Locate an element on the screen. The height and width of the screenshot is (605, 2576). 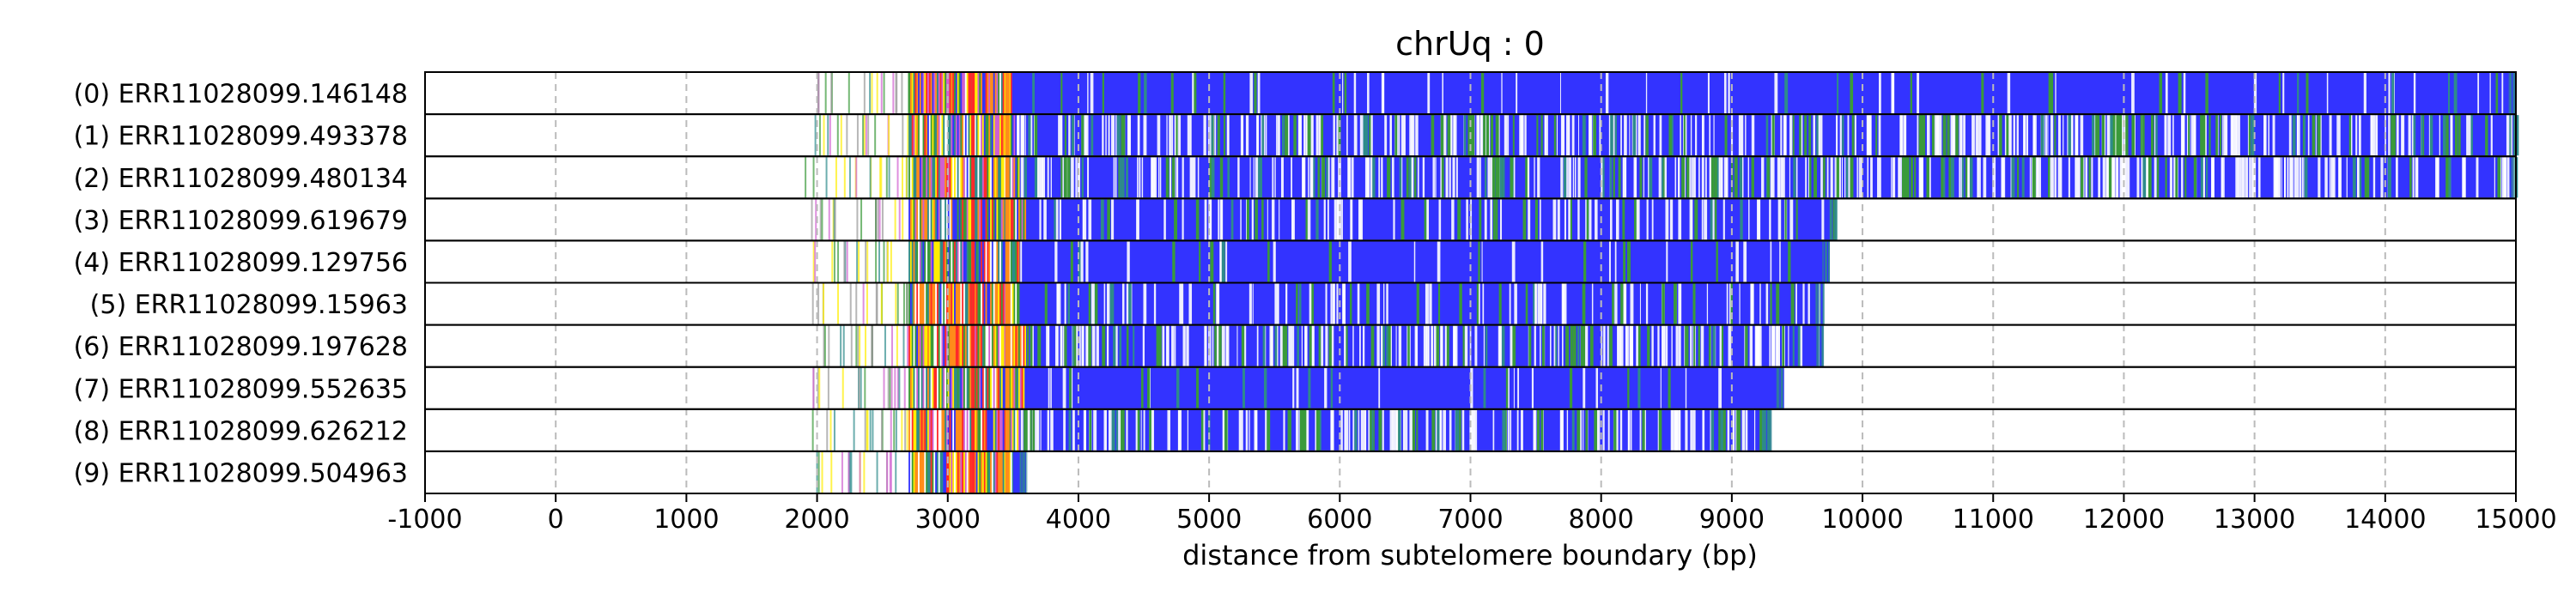
end-mark is located at coordinates (1769, 430).